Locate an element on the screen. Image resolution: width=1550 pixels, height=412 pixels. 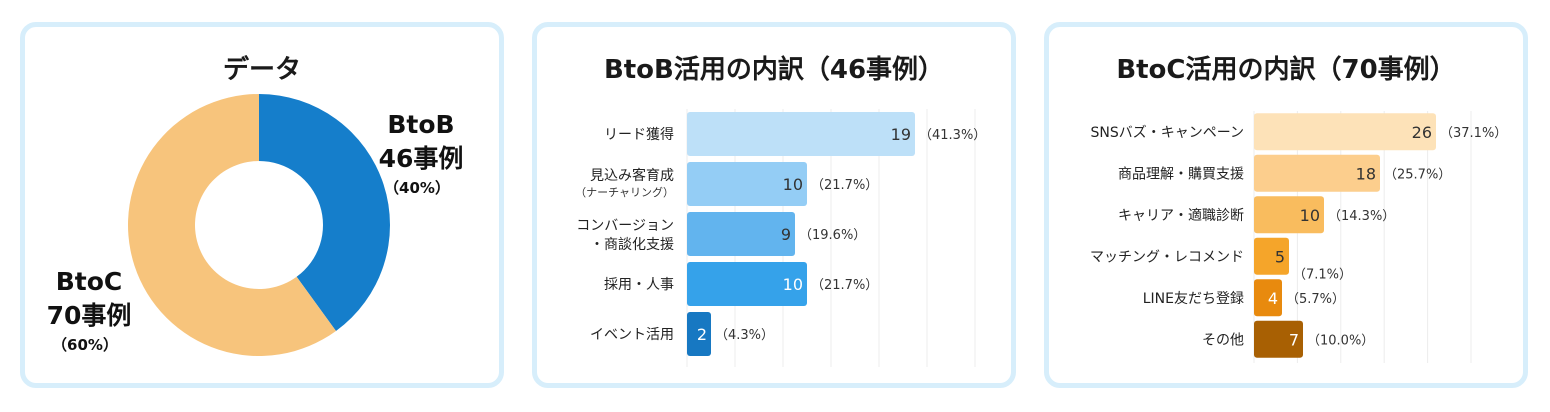
bar-percent-label: （10.0%） is located at coordinates (1340, 340).